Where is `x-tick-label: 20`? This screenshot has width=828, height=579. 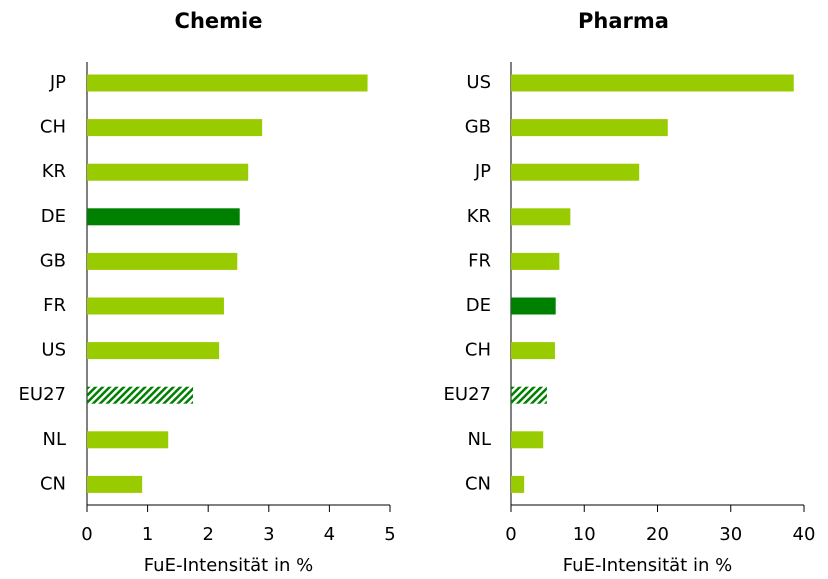 x-tick-label: 20 is located at coordinates (657, 534).